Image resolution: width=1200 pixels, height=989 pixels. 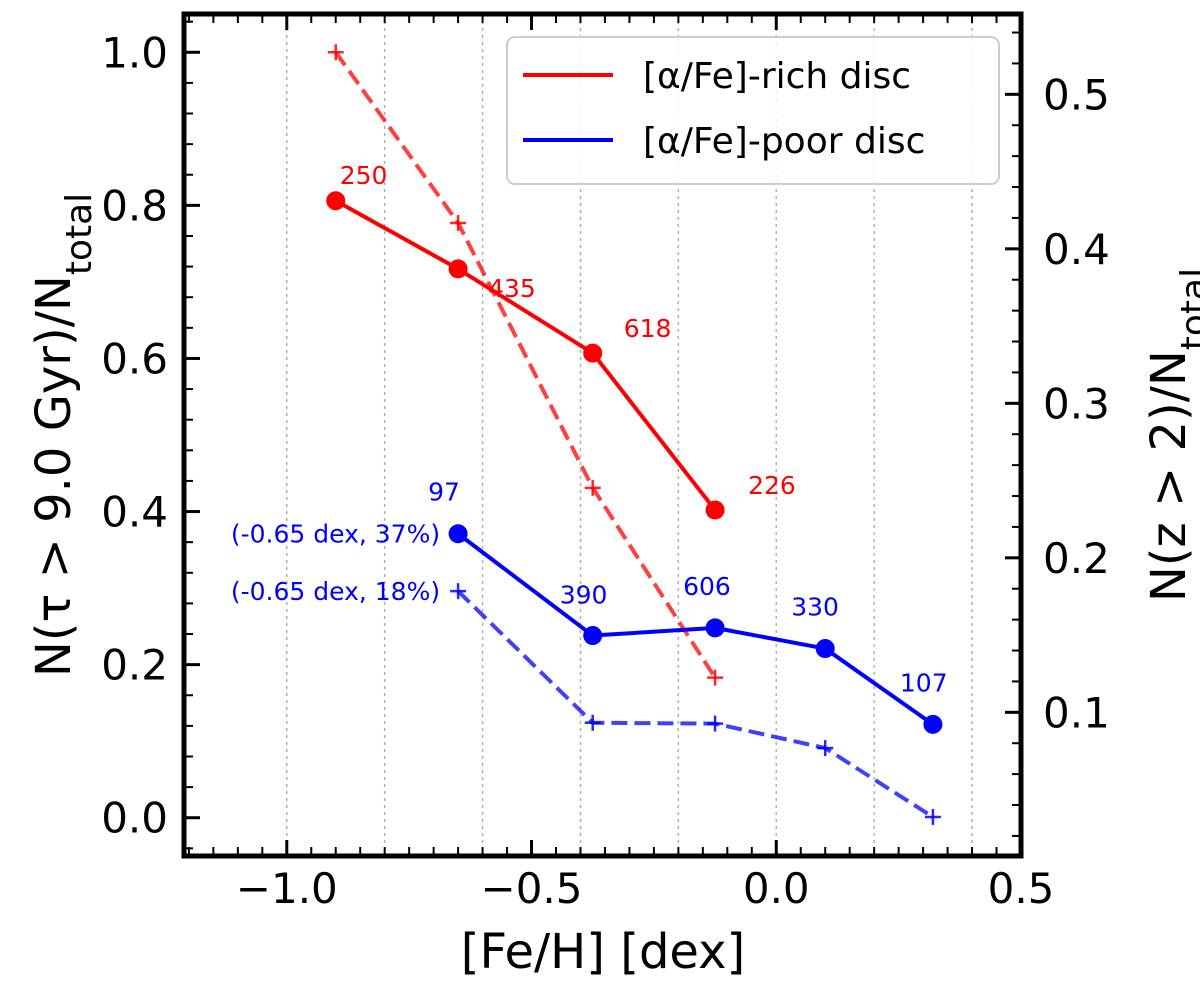 What do you see at coordinates (512, 288) in the screenshot?
I see `count-label: 435` at bounding box center [512, 288].